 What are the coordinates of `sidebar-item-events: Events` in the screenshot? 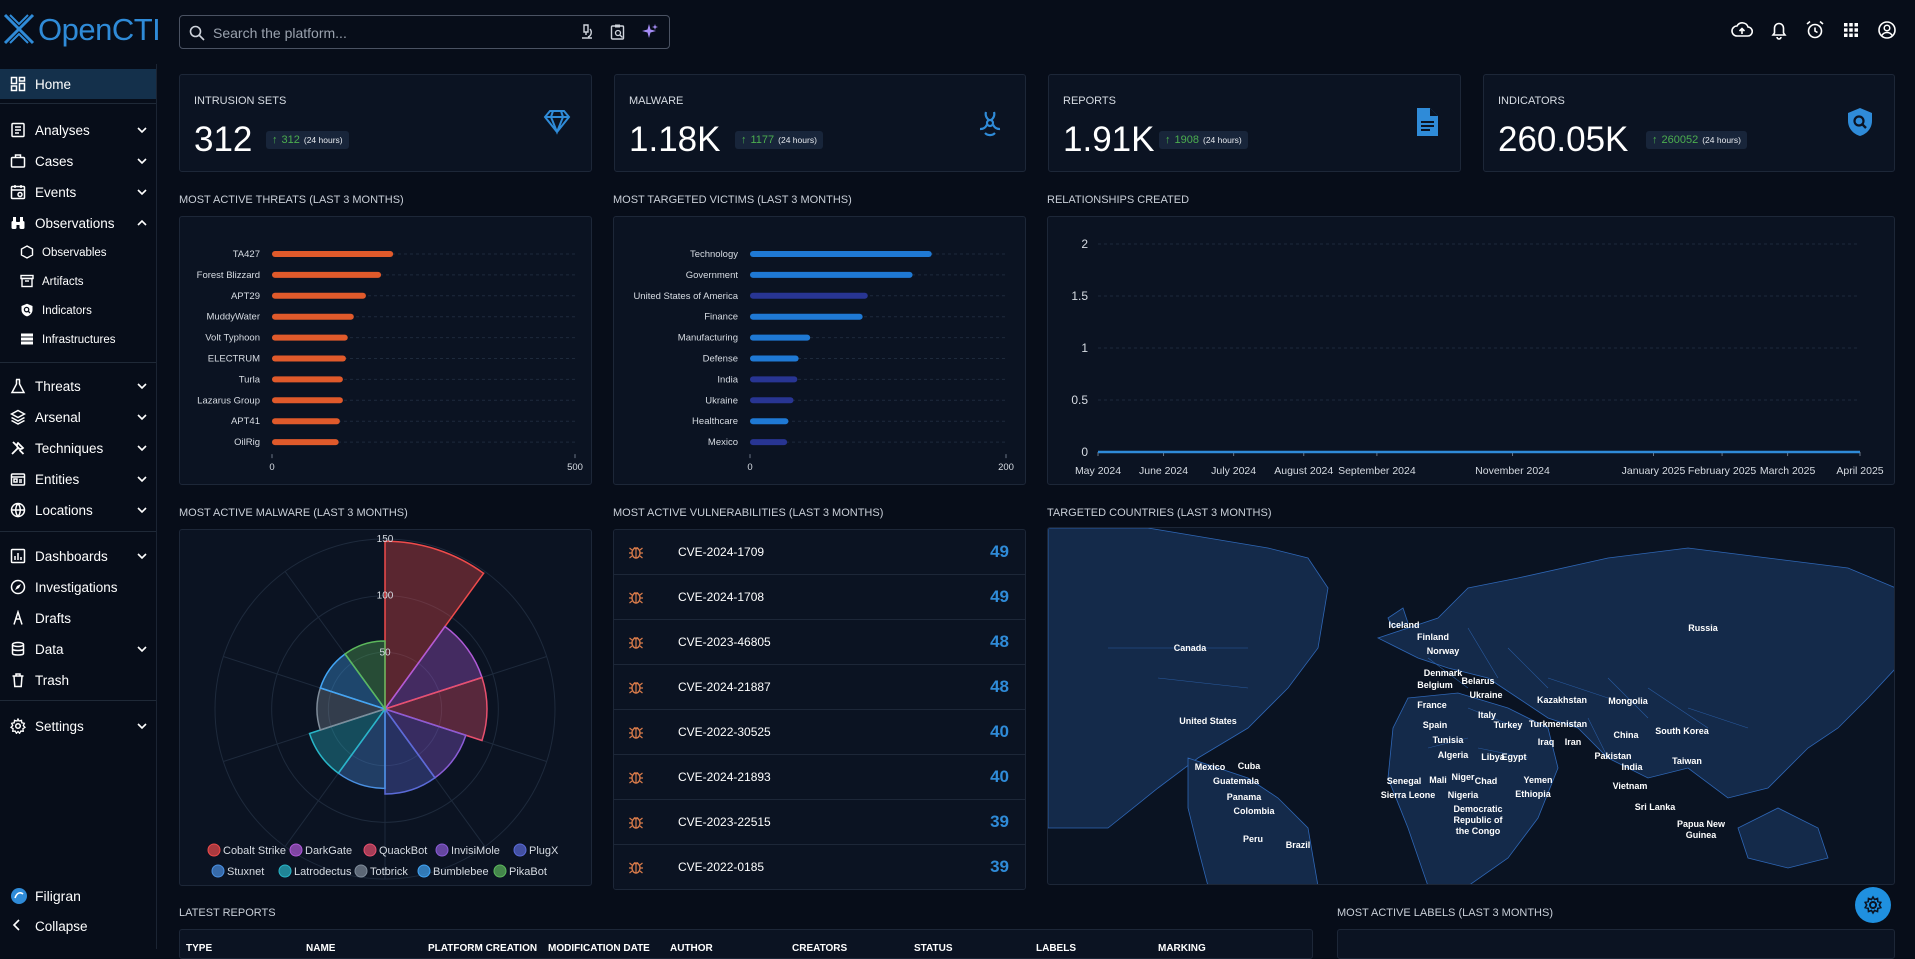 It's located at (78, 192).